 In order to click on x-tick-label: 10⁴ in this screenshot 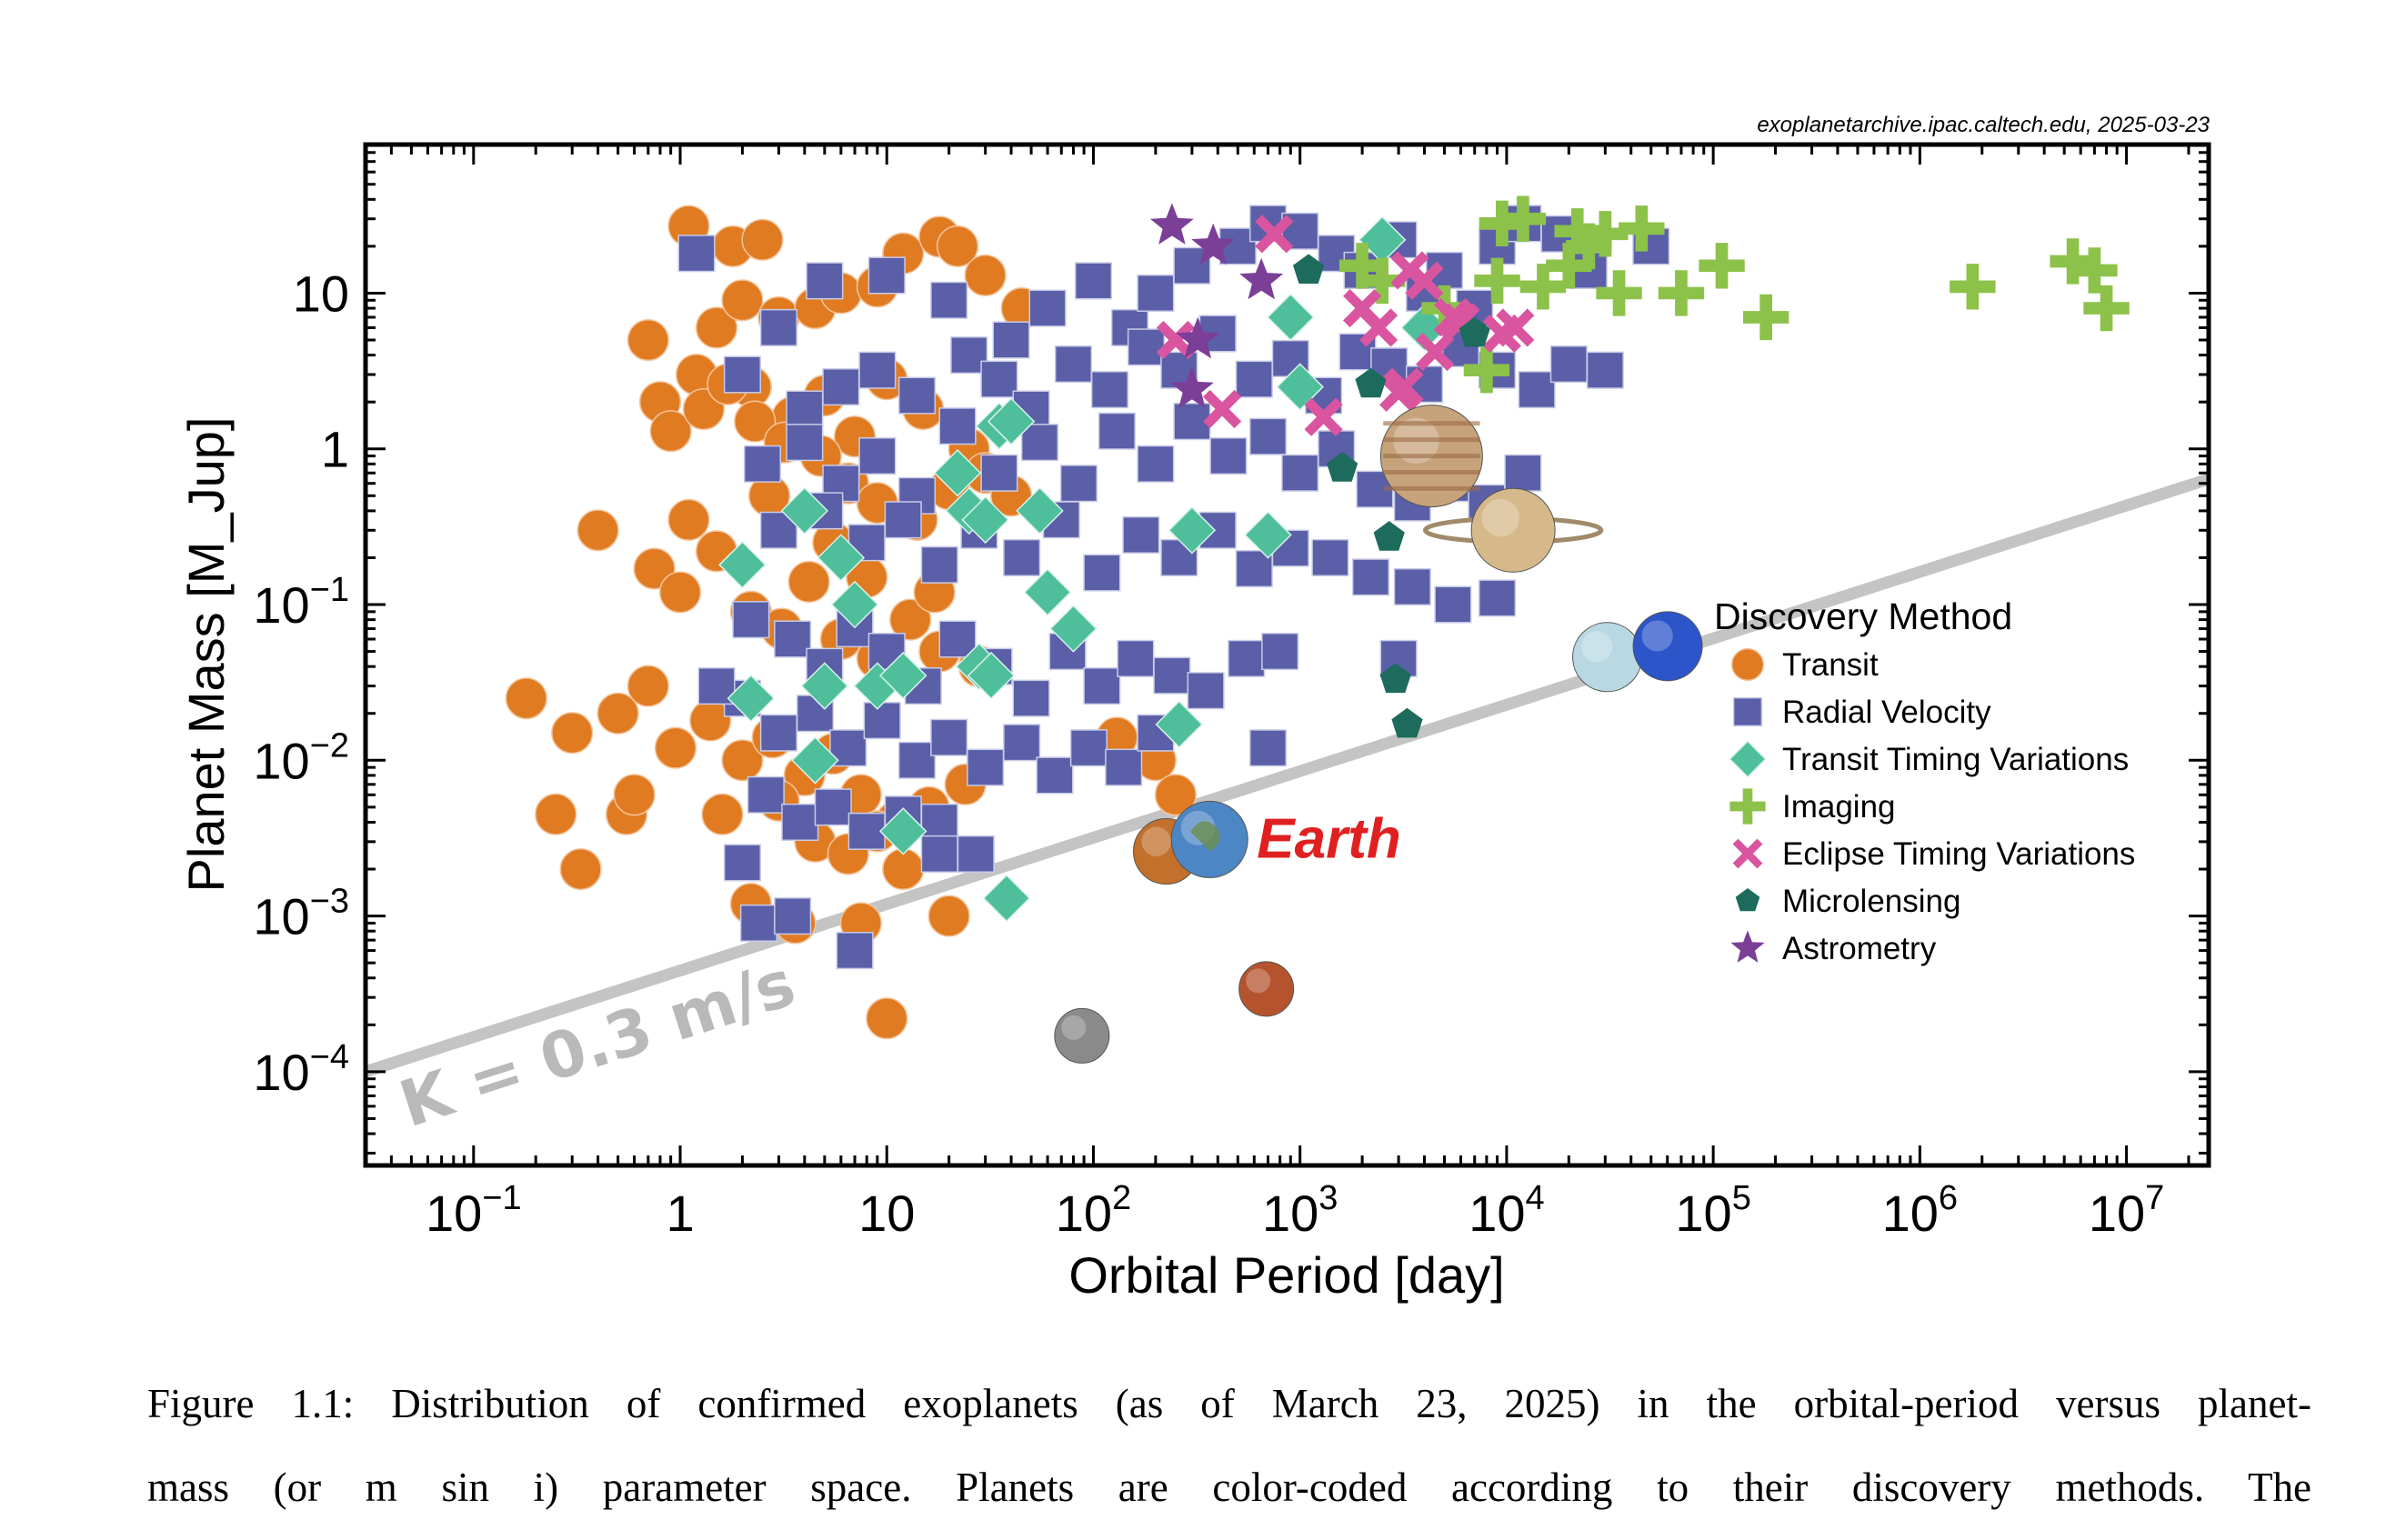, I will do `click(1506, 1211)`.